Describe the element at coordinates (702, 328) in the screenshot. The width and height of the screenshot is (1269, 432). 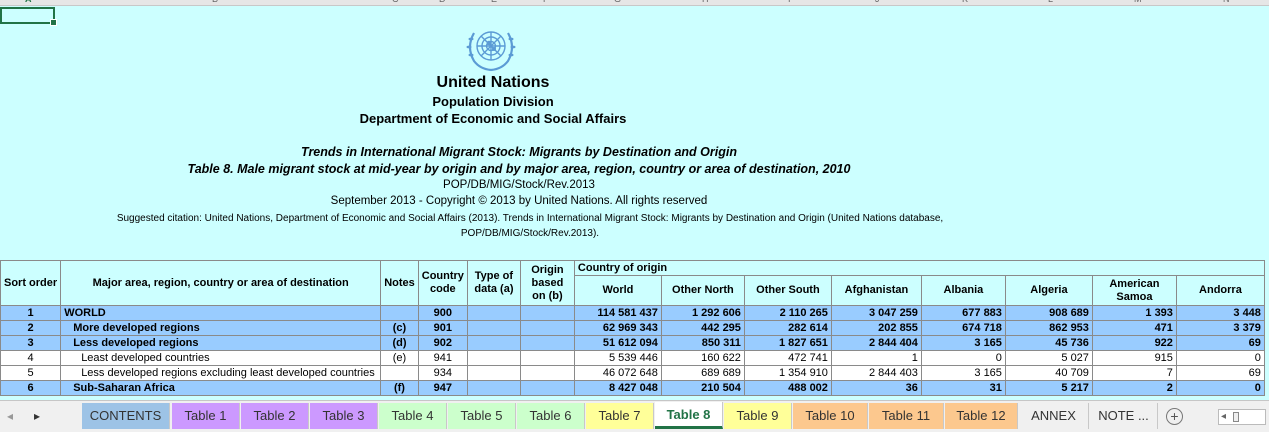
I see `other-north-cell: 442 295` at that location.